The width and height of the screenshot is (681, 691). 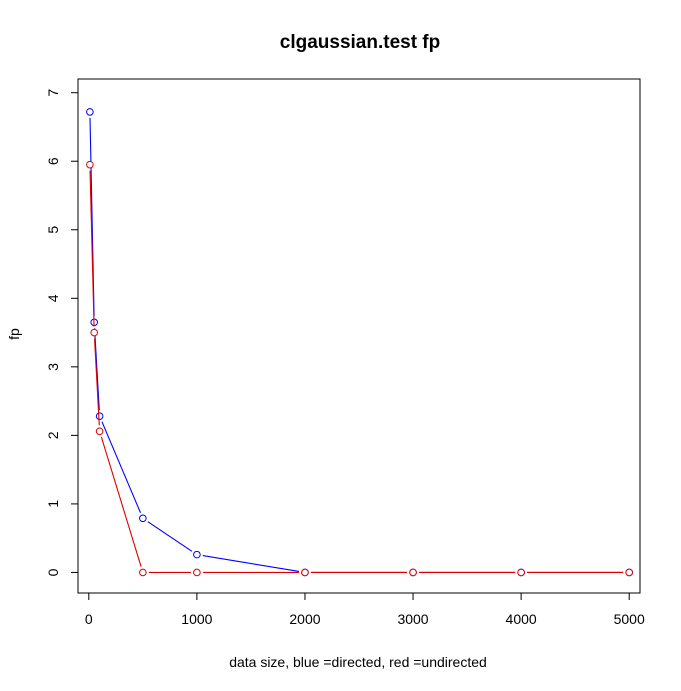 I want to click on chart-title: clgaussian.test fp, so click(x=360, y=42).